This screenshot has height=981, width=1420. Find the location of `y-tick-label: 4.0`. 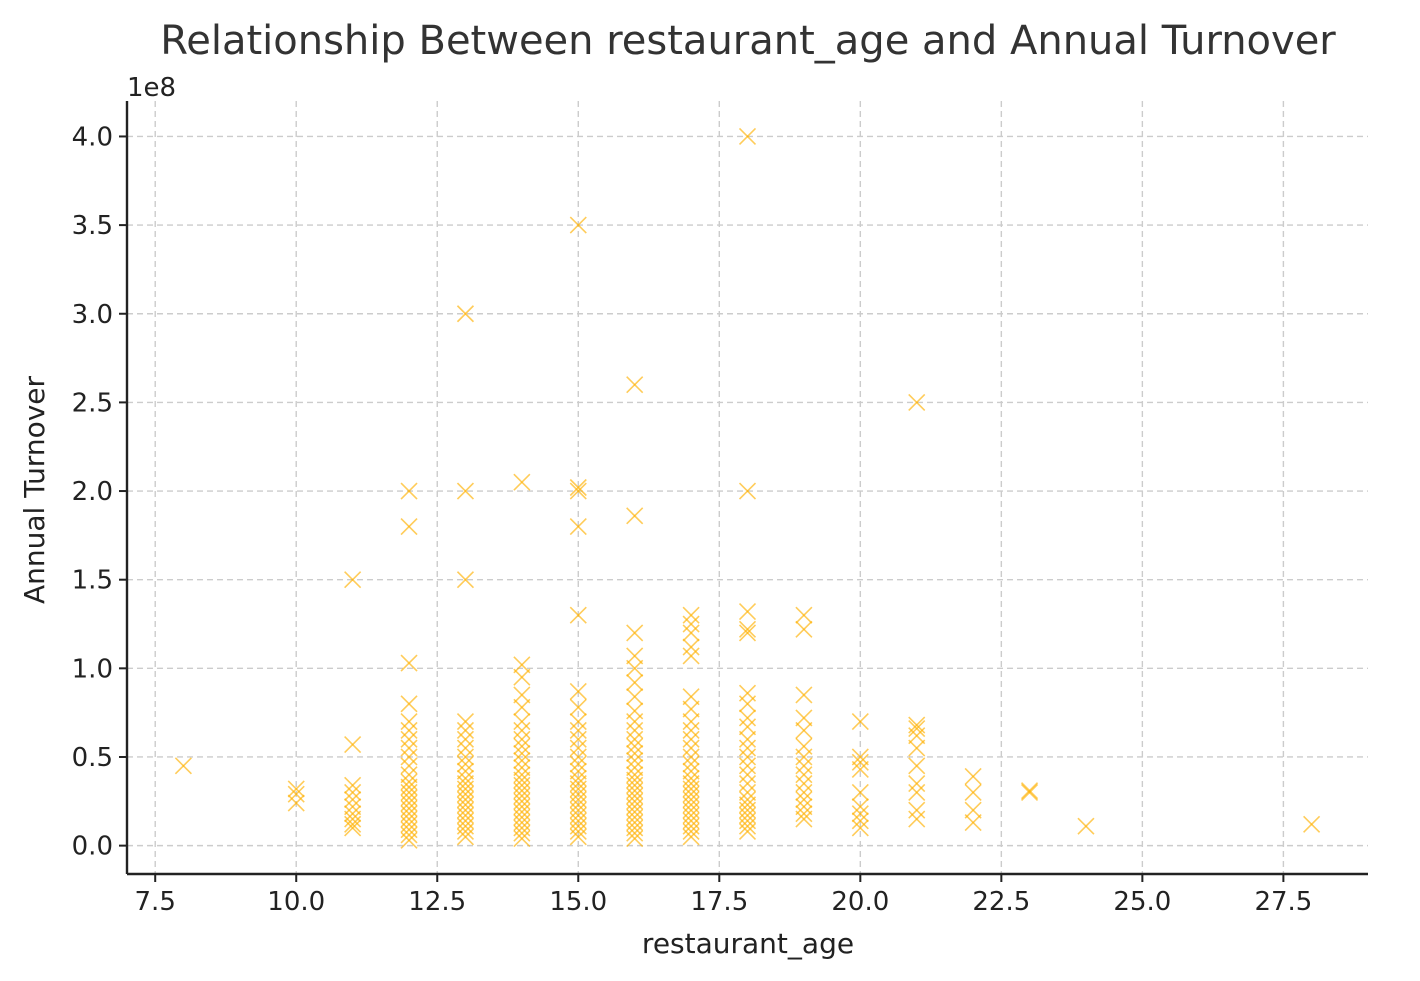

y-tick-label: 4.0 is located at coordinates (92, 137).